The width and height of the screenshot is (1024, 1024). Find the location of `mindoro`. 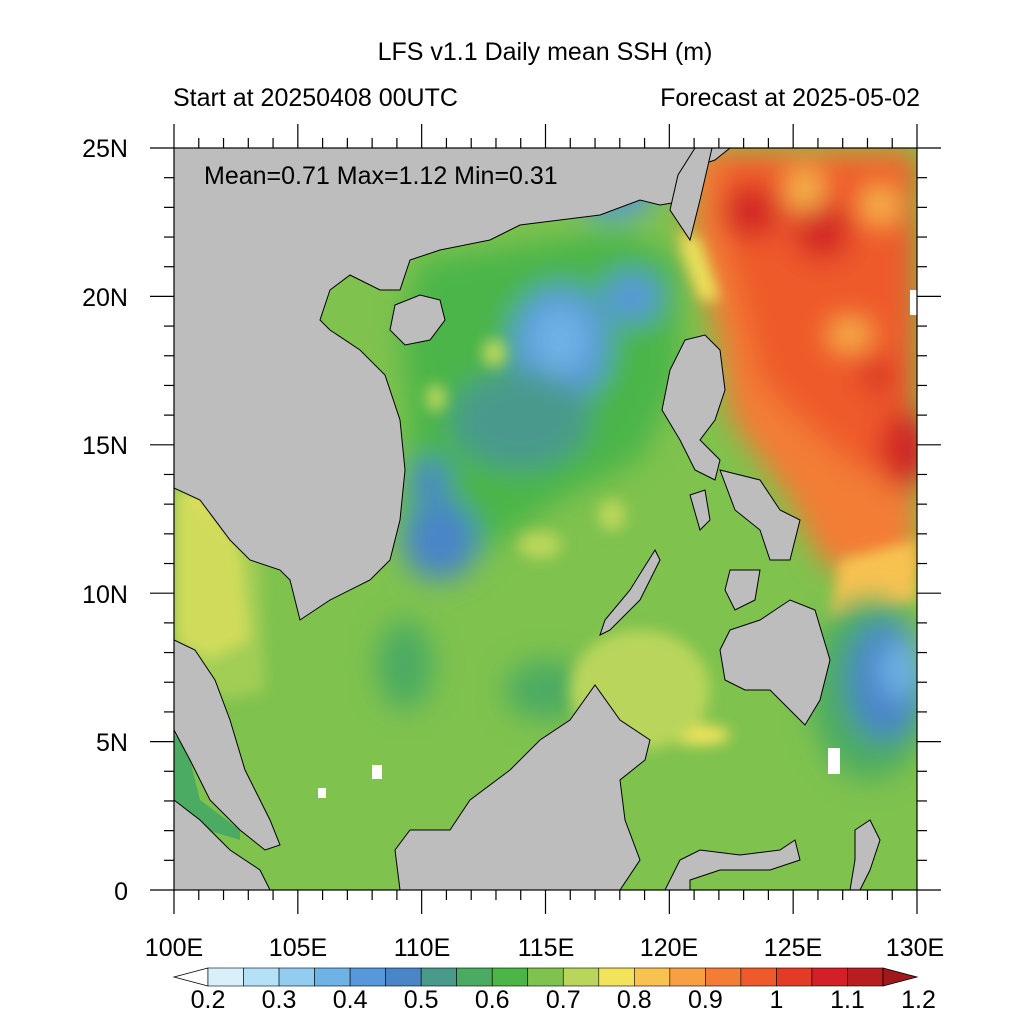

mindoro is located at coordinates (700, 510).